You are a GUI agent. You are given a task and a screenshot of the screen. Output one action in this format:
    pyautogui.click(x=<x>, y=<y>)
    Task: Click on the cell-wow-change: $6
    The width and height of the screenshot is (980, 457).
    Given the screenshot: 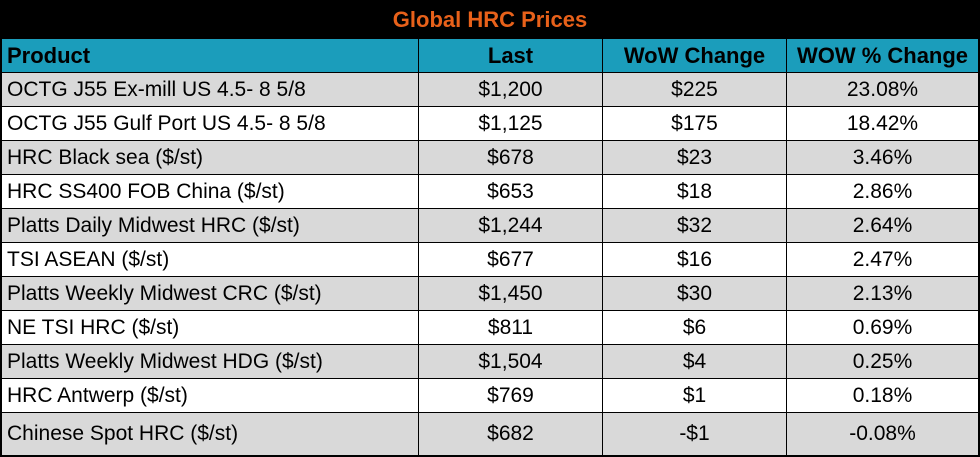 What is the action you would take?
    pyautogui.click(x=695, y=327)
    